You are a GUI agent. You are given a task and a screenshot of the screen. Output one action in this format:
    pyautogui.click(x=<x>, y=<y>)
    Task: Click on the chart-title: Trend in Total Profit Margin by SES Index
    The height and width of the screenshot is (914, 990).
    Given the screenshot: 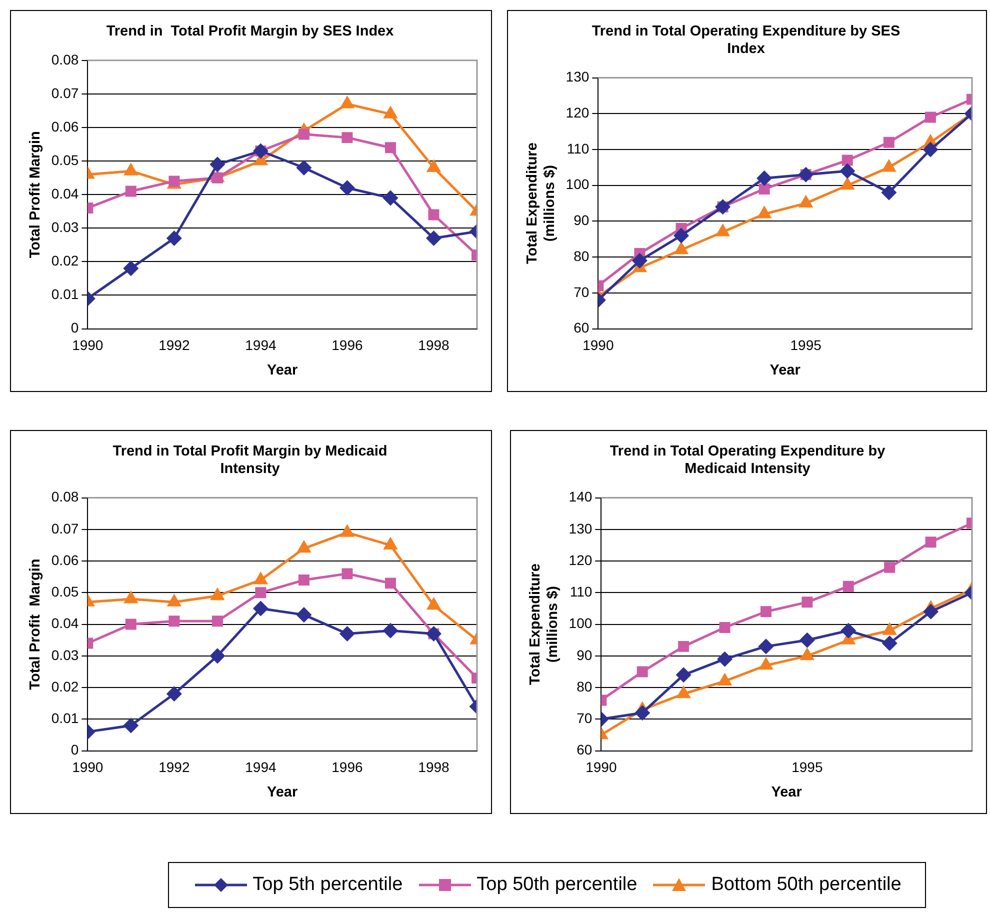 What is the action you would take?
    pyautogui.click(x=250, y=32)
    